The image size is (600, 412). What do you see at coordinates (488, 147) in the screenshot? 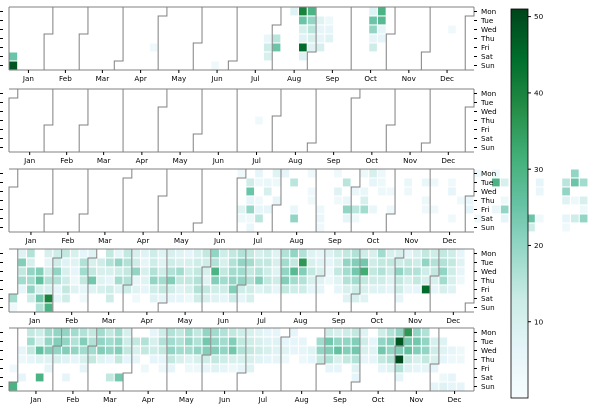
I see `weekday-label: Sun` at bounding box center [488, 147].